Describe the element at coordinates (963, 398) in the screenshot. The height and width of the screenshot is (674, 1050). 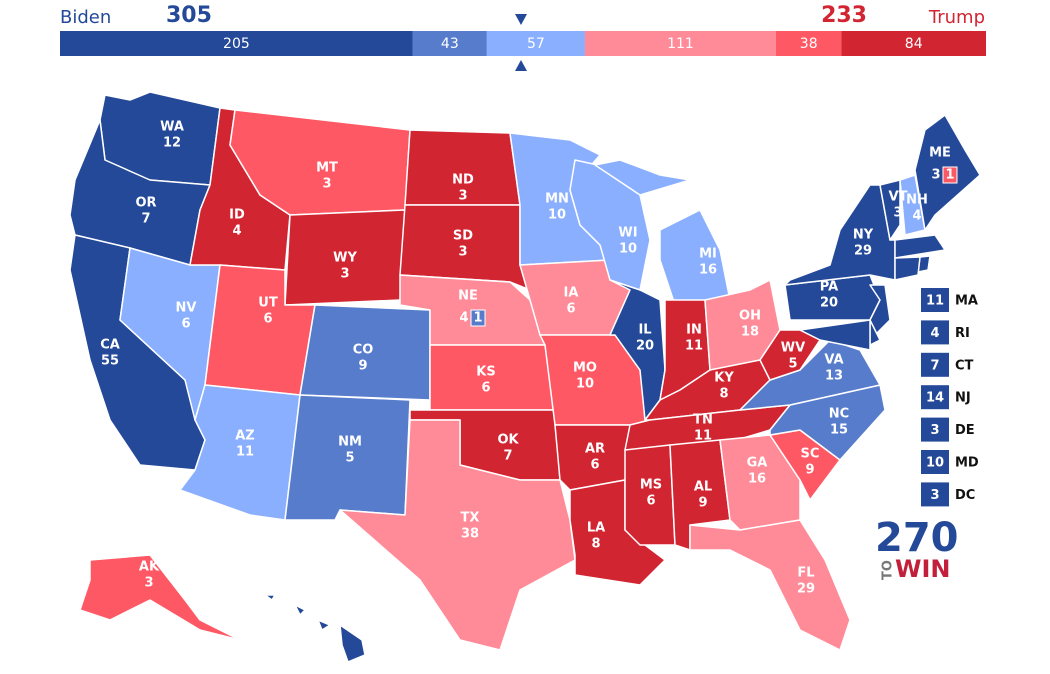
I see `small-state-abbr: NJ` at that location.